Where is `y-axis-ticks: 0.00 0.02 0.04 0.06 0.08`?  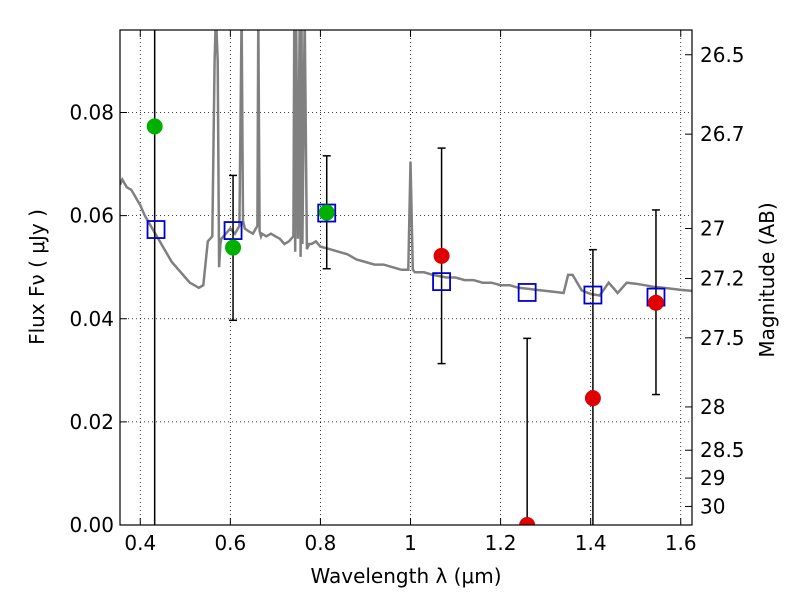
y-axis-ticks: 0.00 0.02 0.04 0.06 0.08 is located at coordinates (98, 319).